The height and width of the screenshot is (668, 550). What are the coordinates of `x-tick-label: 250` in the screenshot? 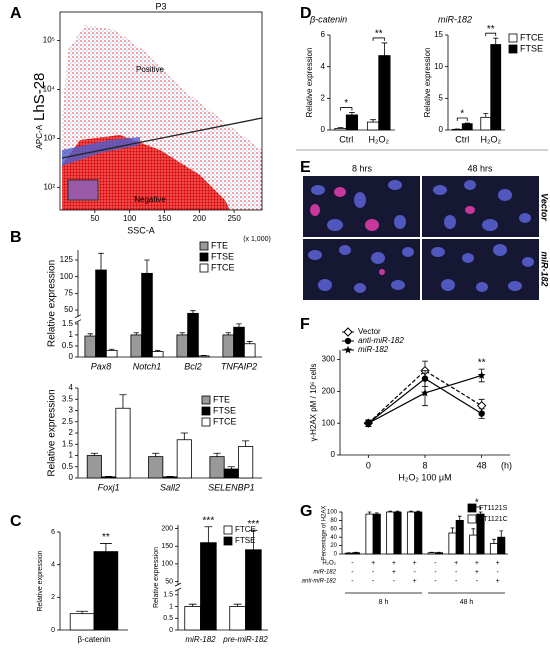 It's located at (234, 218).